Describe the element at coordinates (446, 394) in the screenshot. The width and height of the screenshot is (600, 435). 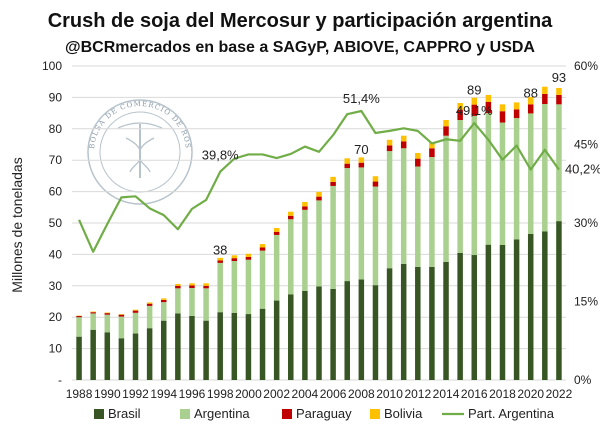
I see `x-tick-label: 2014` at that location.